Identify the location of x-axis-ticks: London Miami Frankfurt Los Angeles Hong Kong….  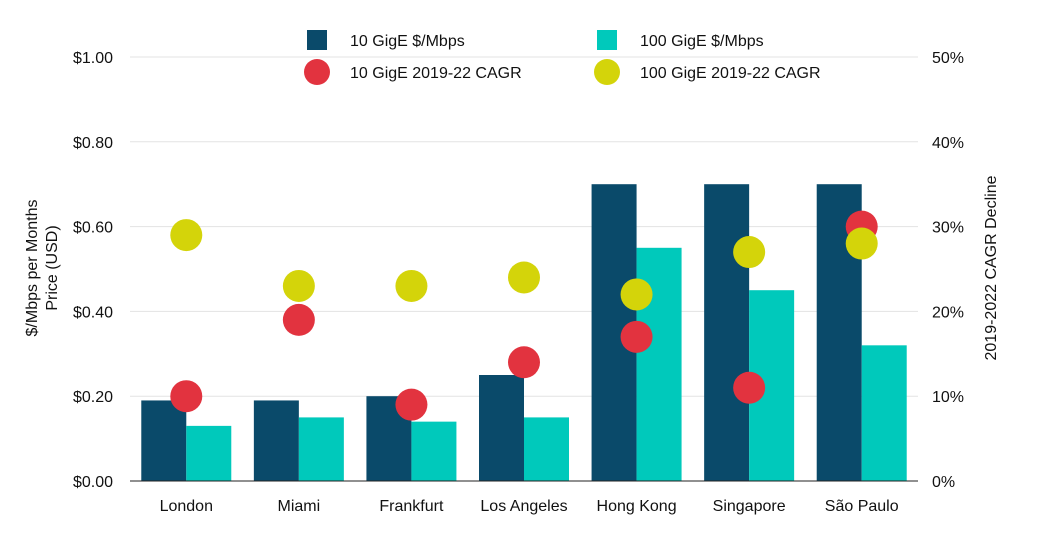
(529, 506).